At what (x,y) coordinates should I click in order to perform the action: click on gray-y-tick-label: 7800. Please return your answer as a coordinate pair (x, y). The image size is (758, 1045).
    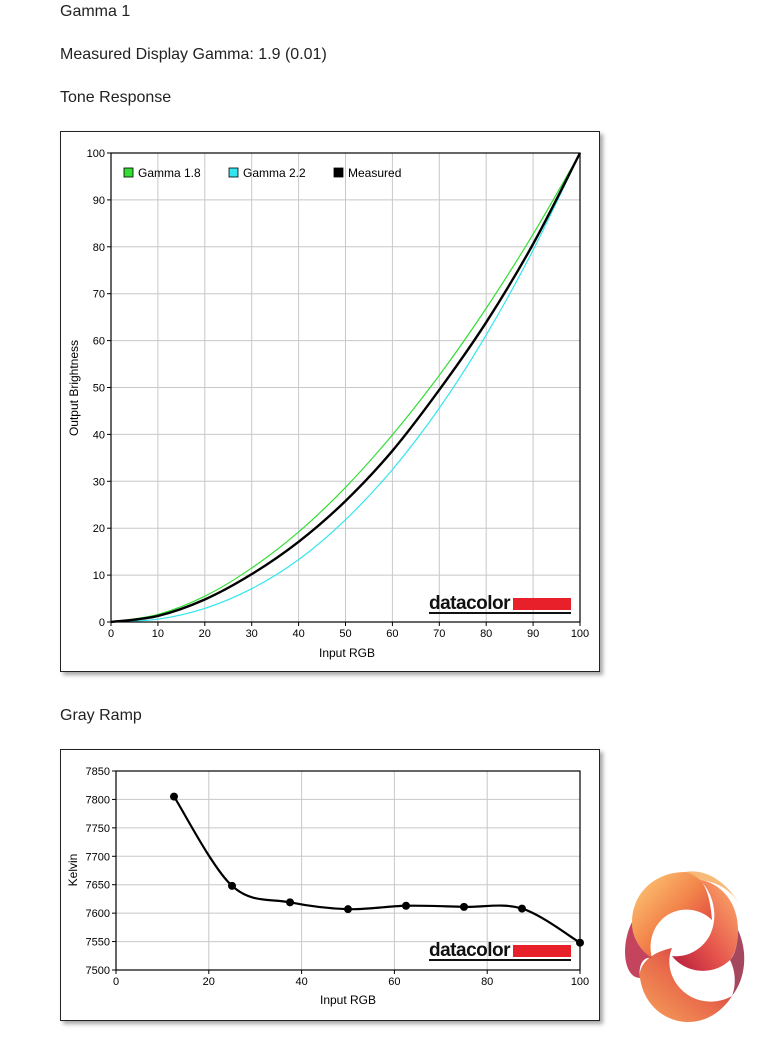
    Looking at the image, I should click on (98, 800).